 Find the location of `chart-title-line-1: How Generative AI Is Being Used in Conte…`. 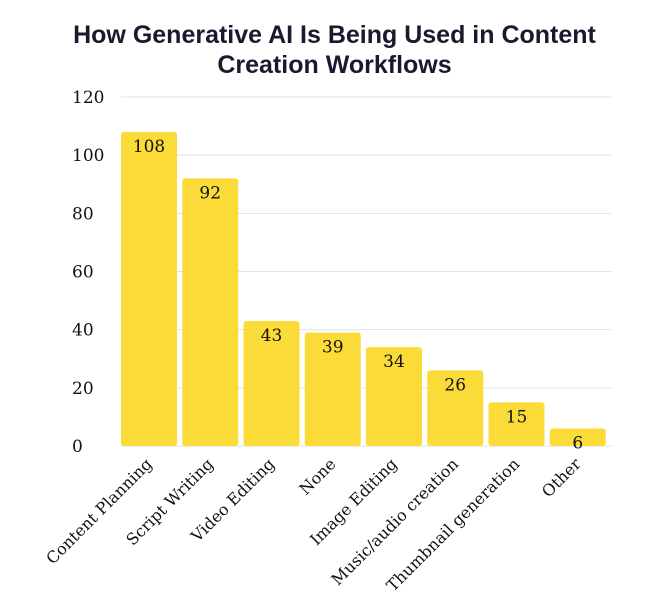

chart-title-line-1: How Generative AI Is Being Used in Conte… is located at coordinates (334, 35).